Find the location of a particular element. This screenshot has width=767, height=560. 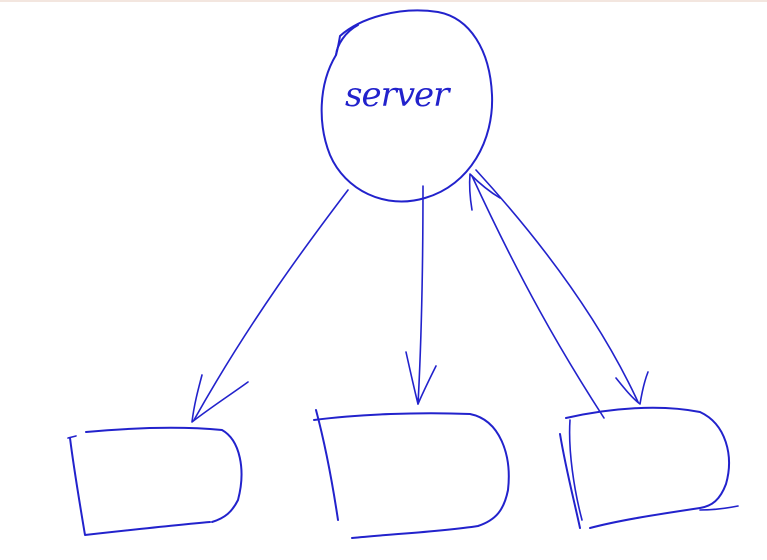

right-box-top-and-side is located at coordinates (647, 467).